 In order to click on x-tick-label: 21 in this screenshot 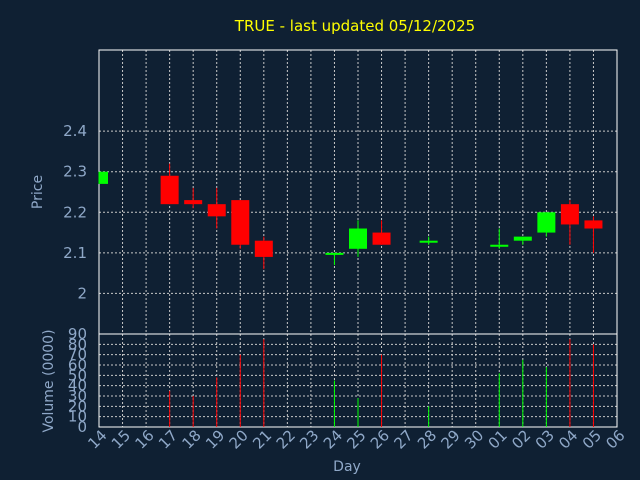, I will do `click(262, 439)`.